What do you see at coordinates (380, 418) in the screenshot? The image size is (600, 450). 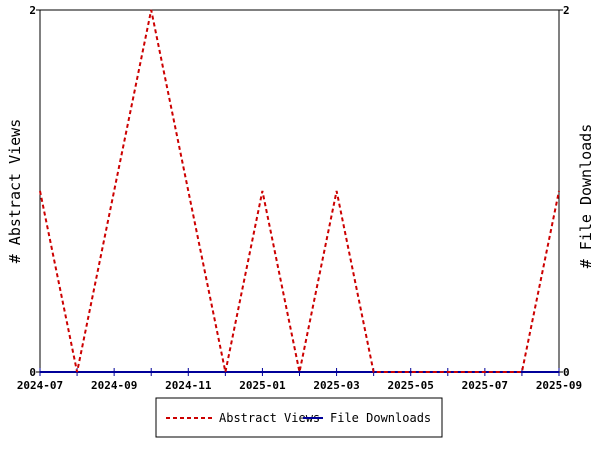 I see `legend-label-file-downloads: File Downloads` at bounding box center [380, 418].